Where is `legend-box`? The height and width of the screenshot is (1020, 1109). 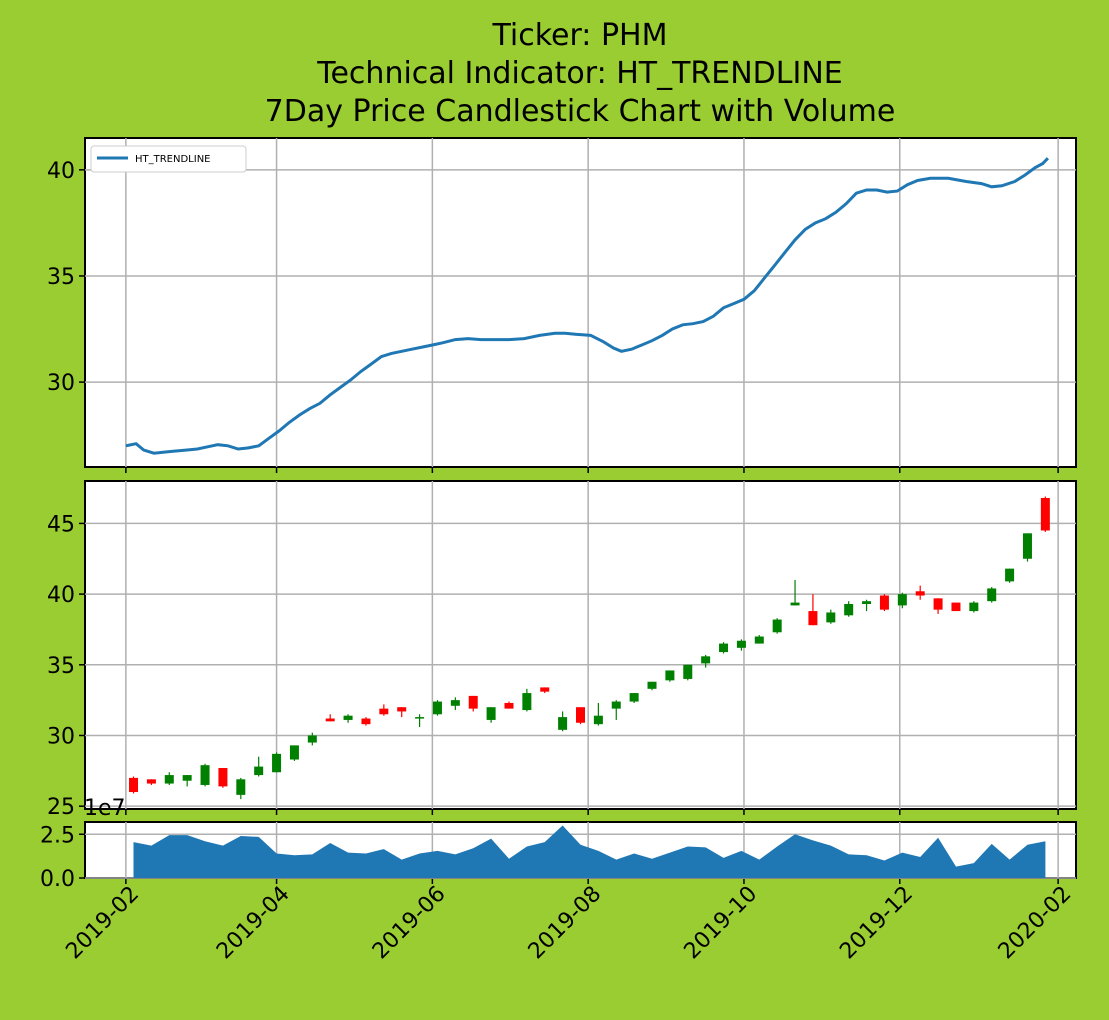
legend-box is located at coordinates (168, 159).